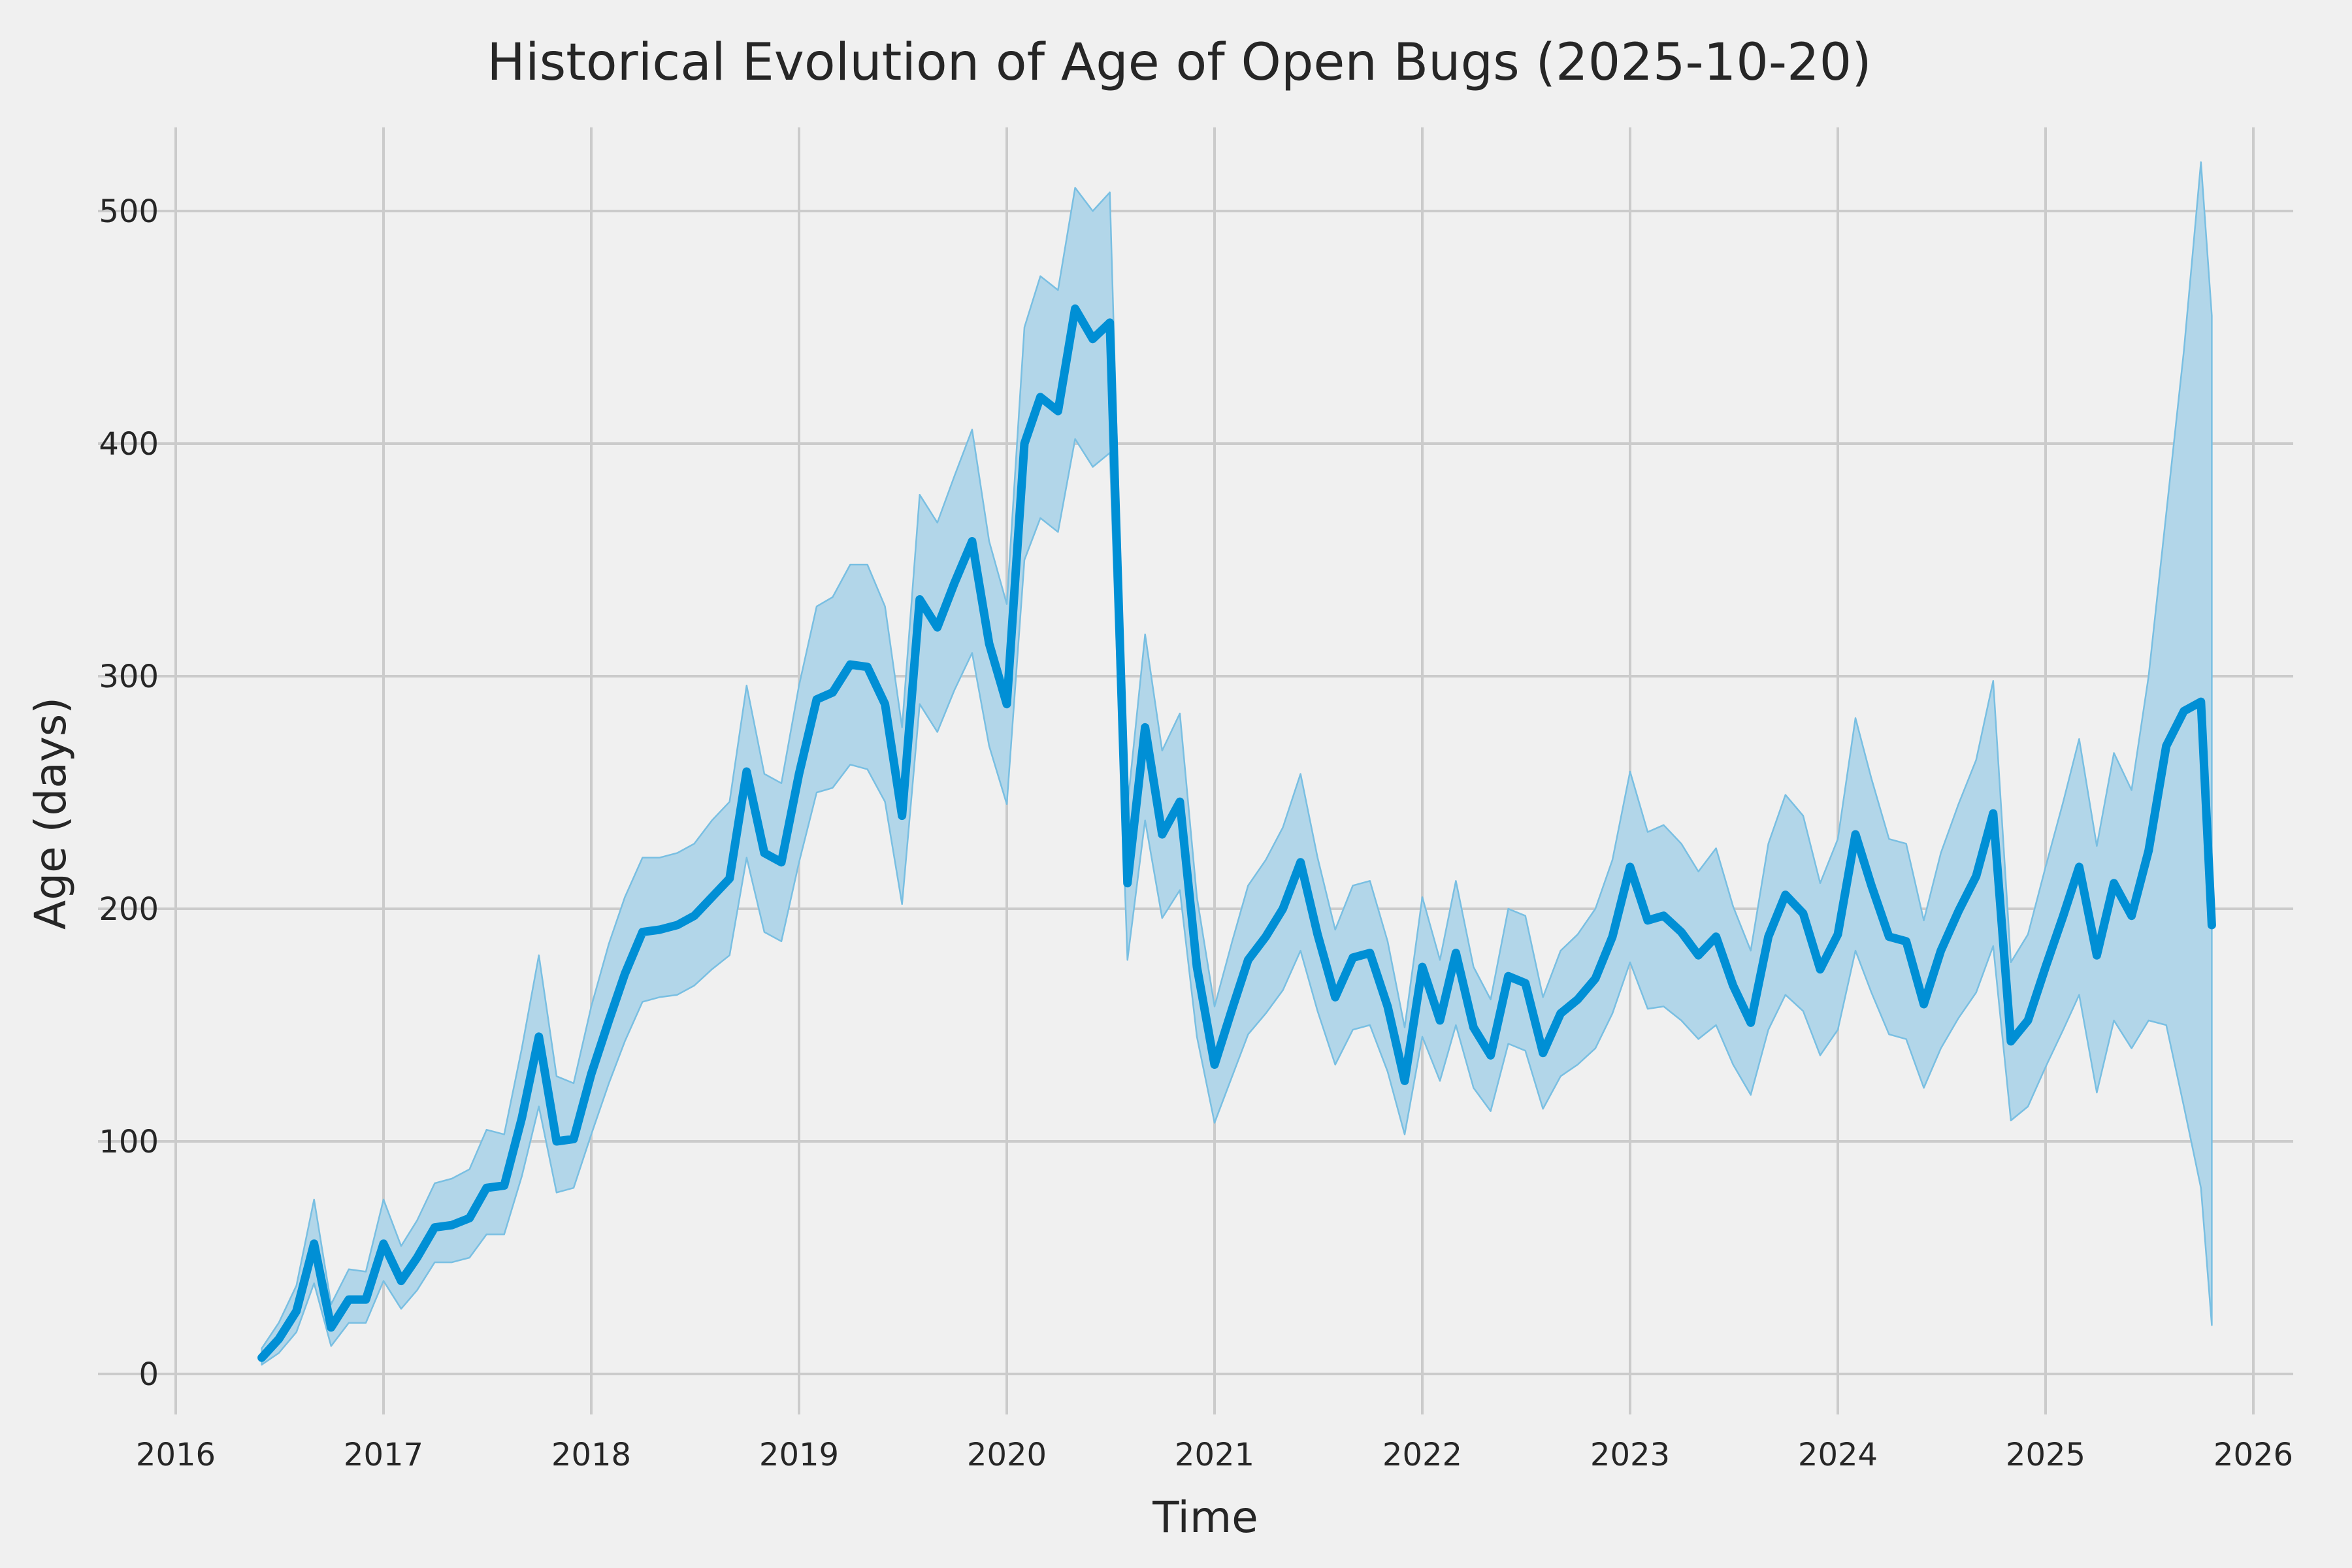  What do you see at coordinates (129, 1142) in the screenshot?
I see `y-tick-label: 100` at bounding box center [129, 1142].